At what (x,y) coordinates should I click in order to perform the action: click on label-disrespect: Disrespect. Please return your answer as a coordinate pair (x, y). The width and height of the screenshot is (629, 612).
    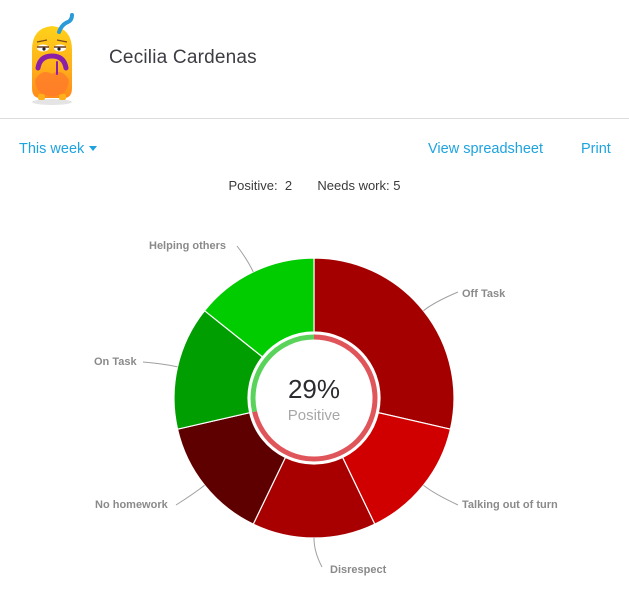
    Looking at the image, I should click on (358, 570).